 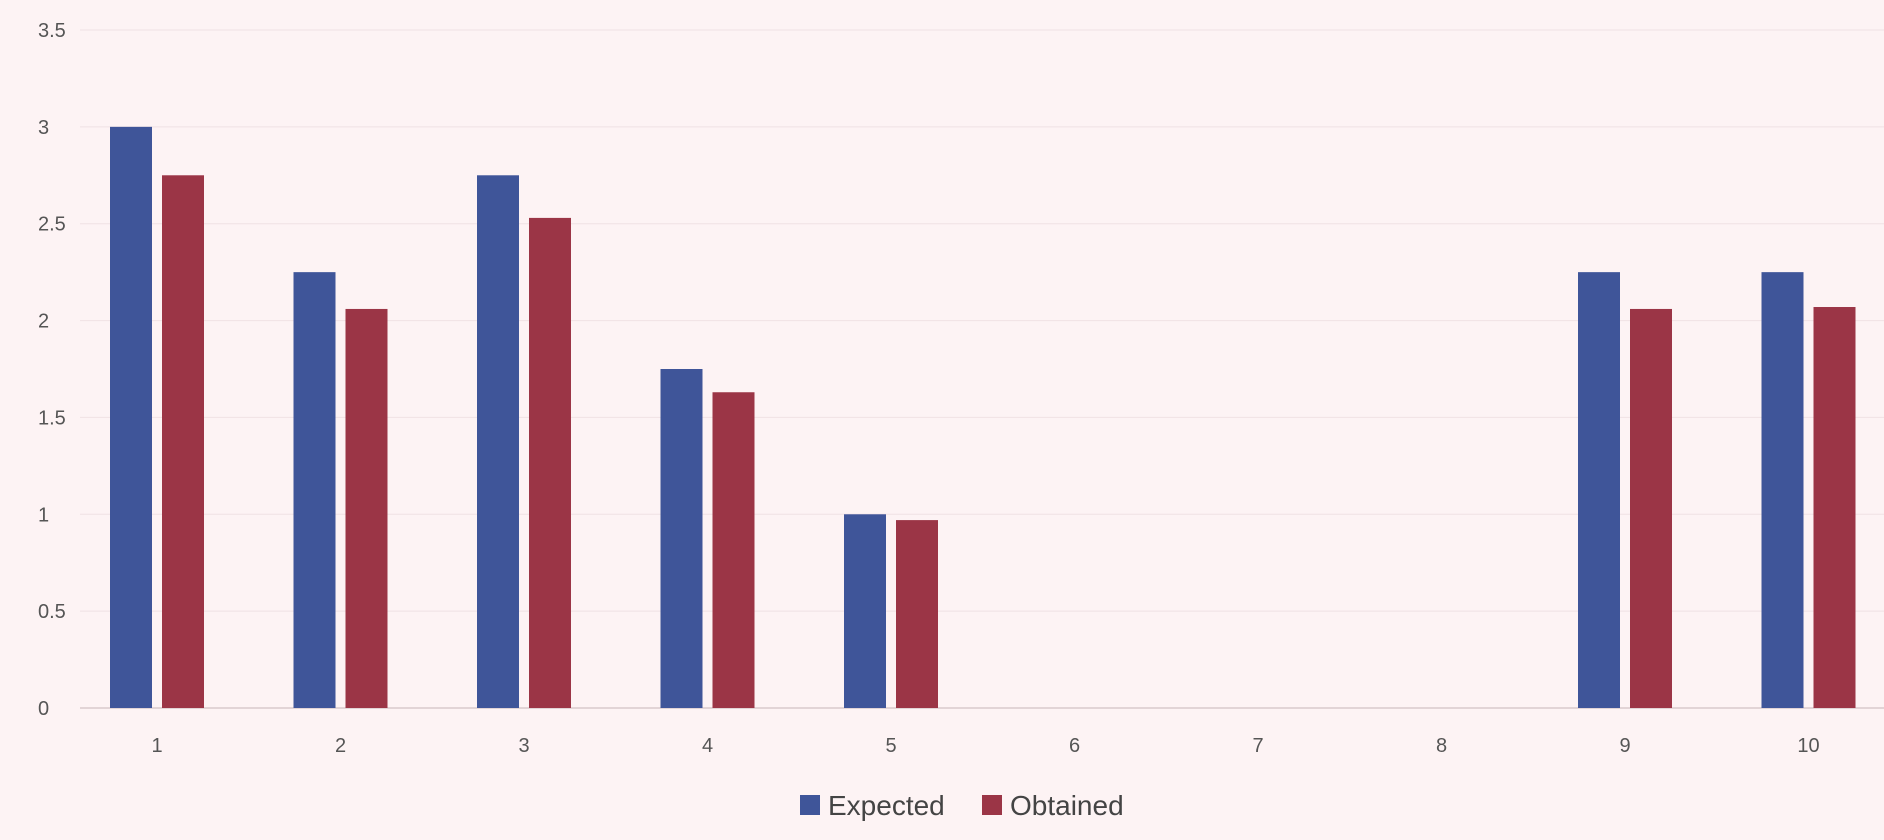 I want to click on legend-label-obtained: Obtained, so click(x=1067, y=805).